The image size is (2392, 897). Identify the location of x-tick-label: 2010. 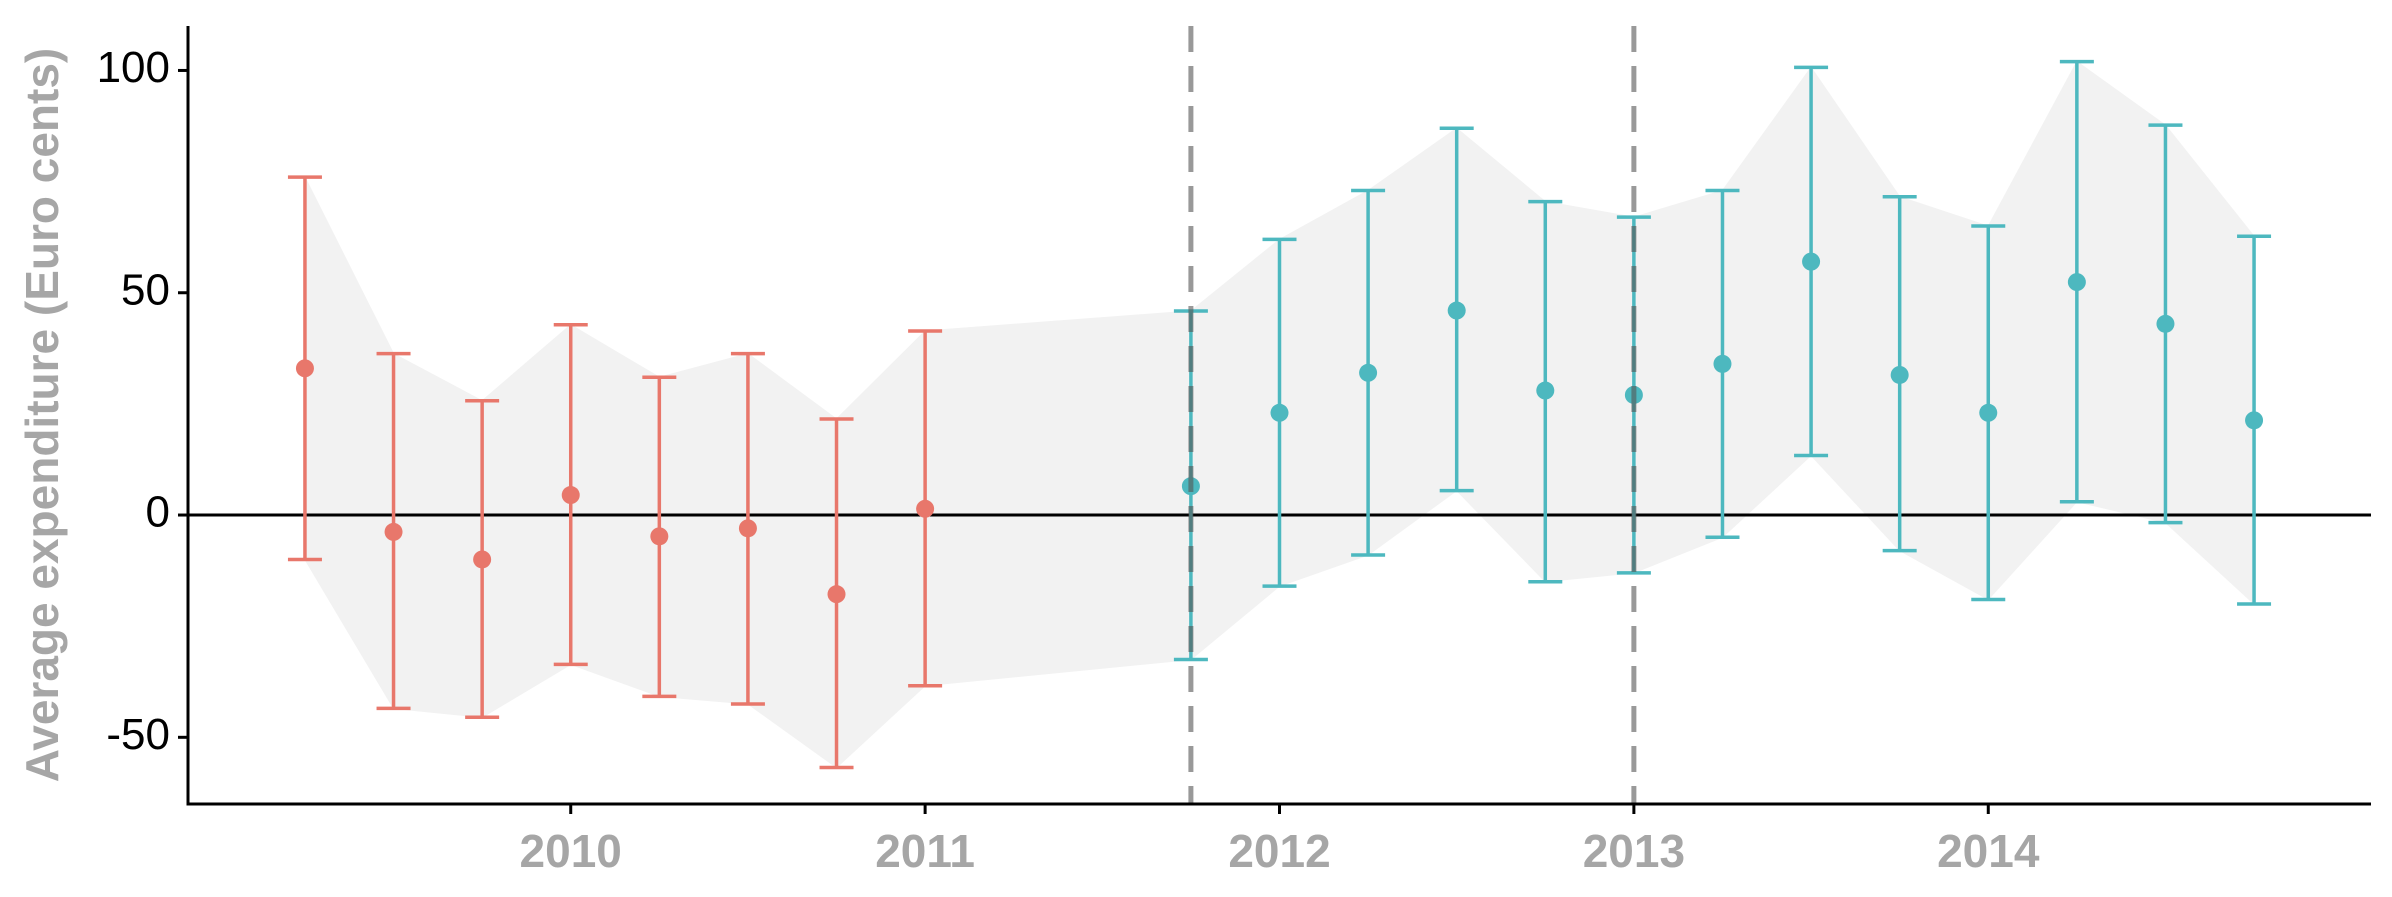
(571, 851).